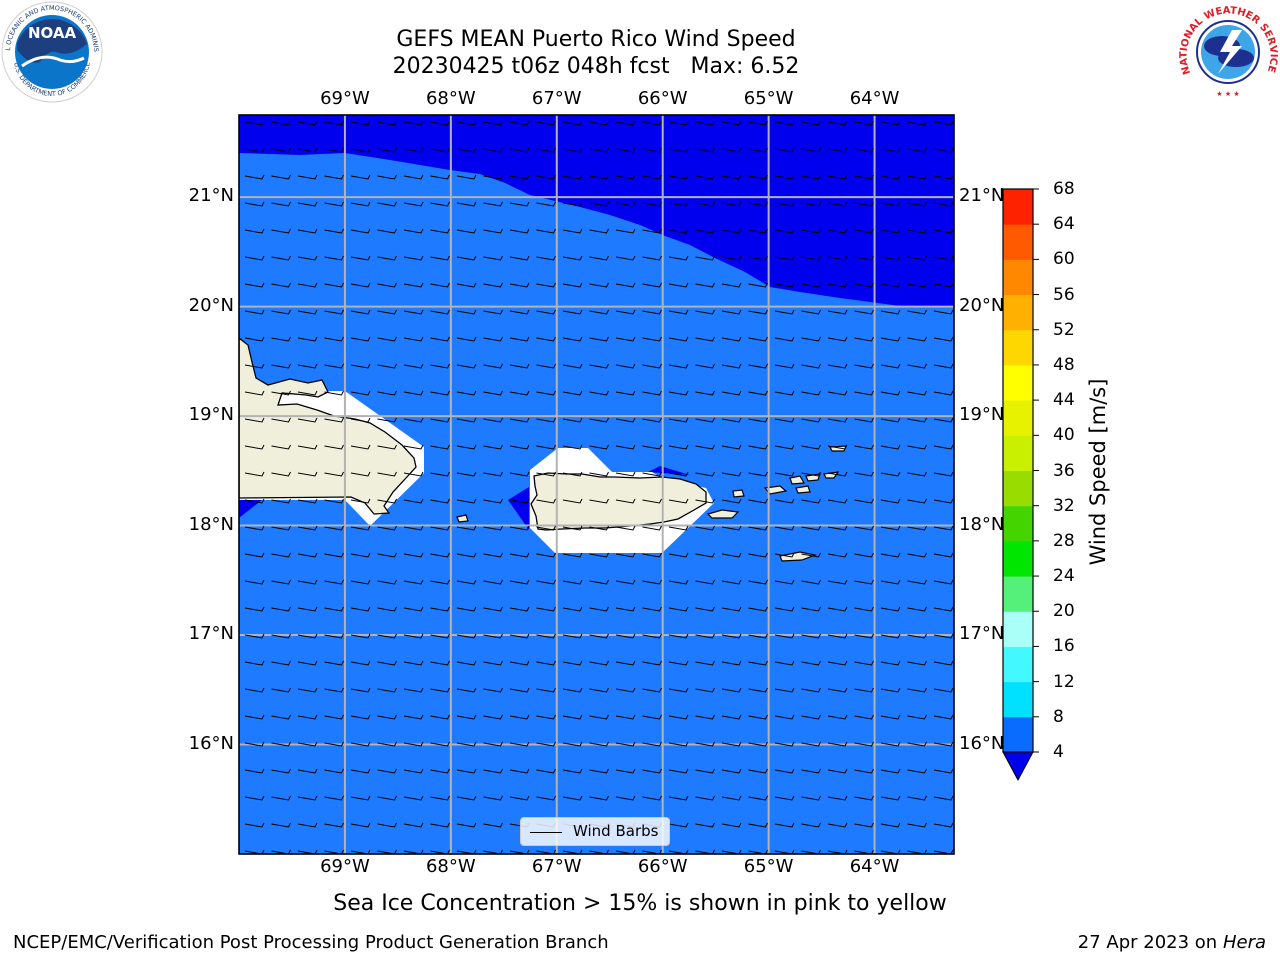  What do you see at coordinates (874, 866) in the screenshot?
I see `lon-label-bottom: 64°W` at bounding box center [874, 866].